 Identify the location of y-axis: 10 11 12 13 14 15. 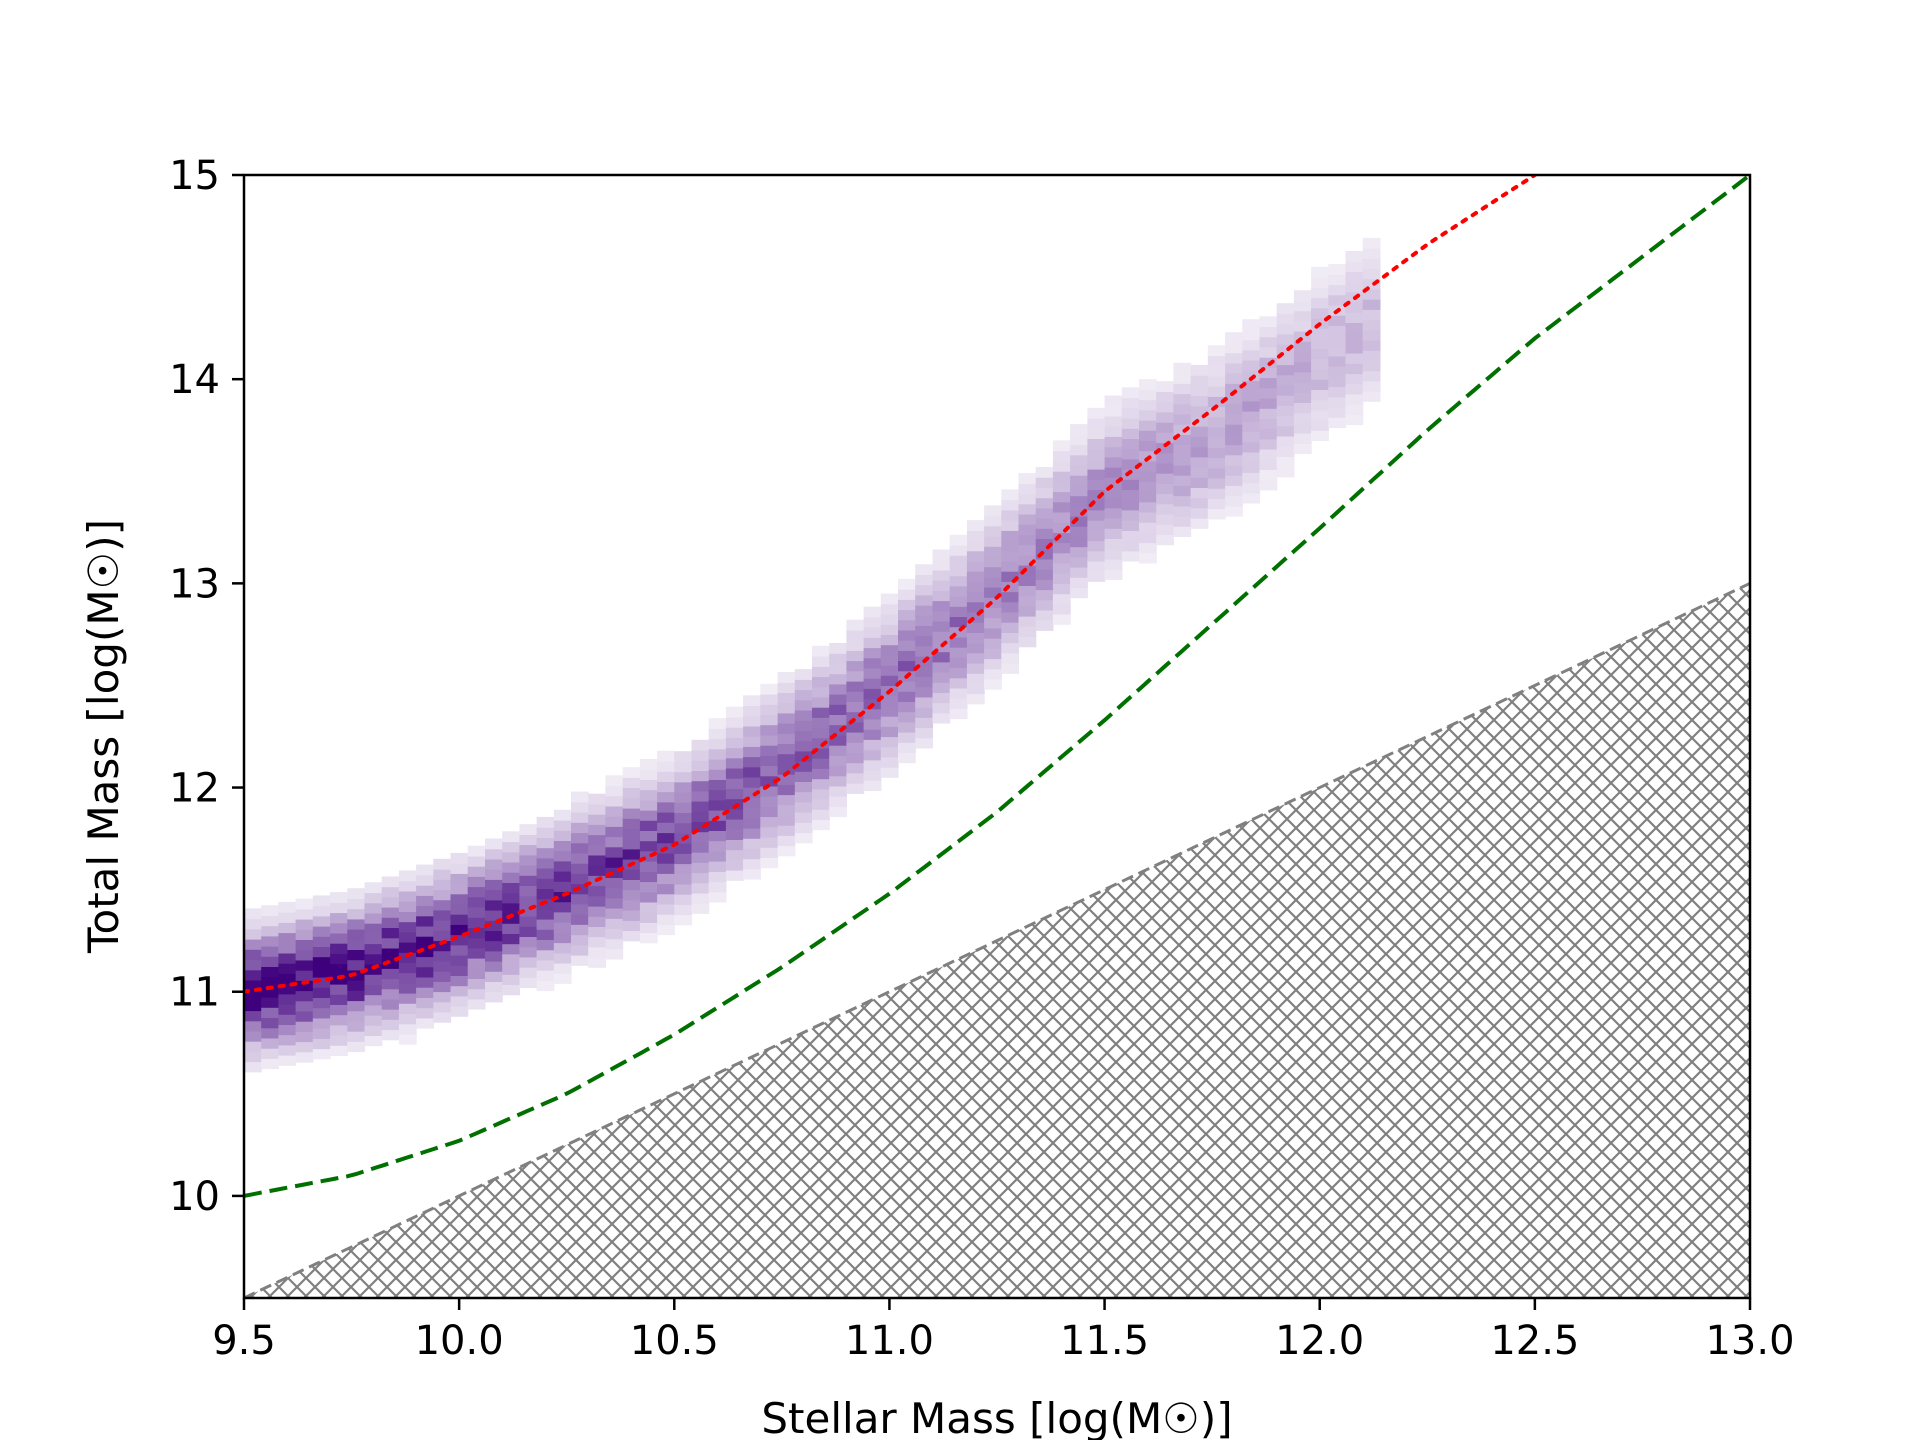
(206, 686).